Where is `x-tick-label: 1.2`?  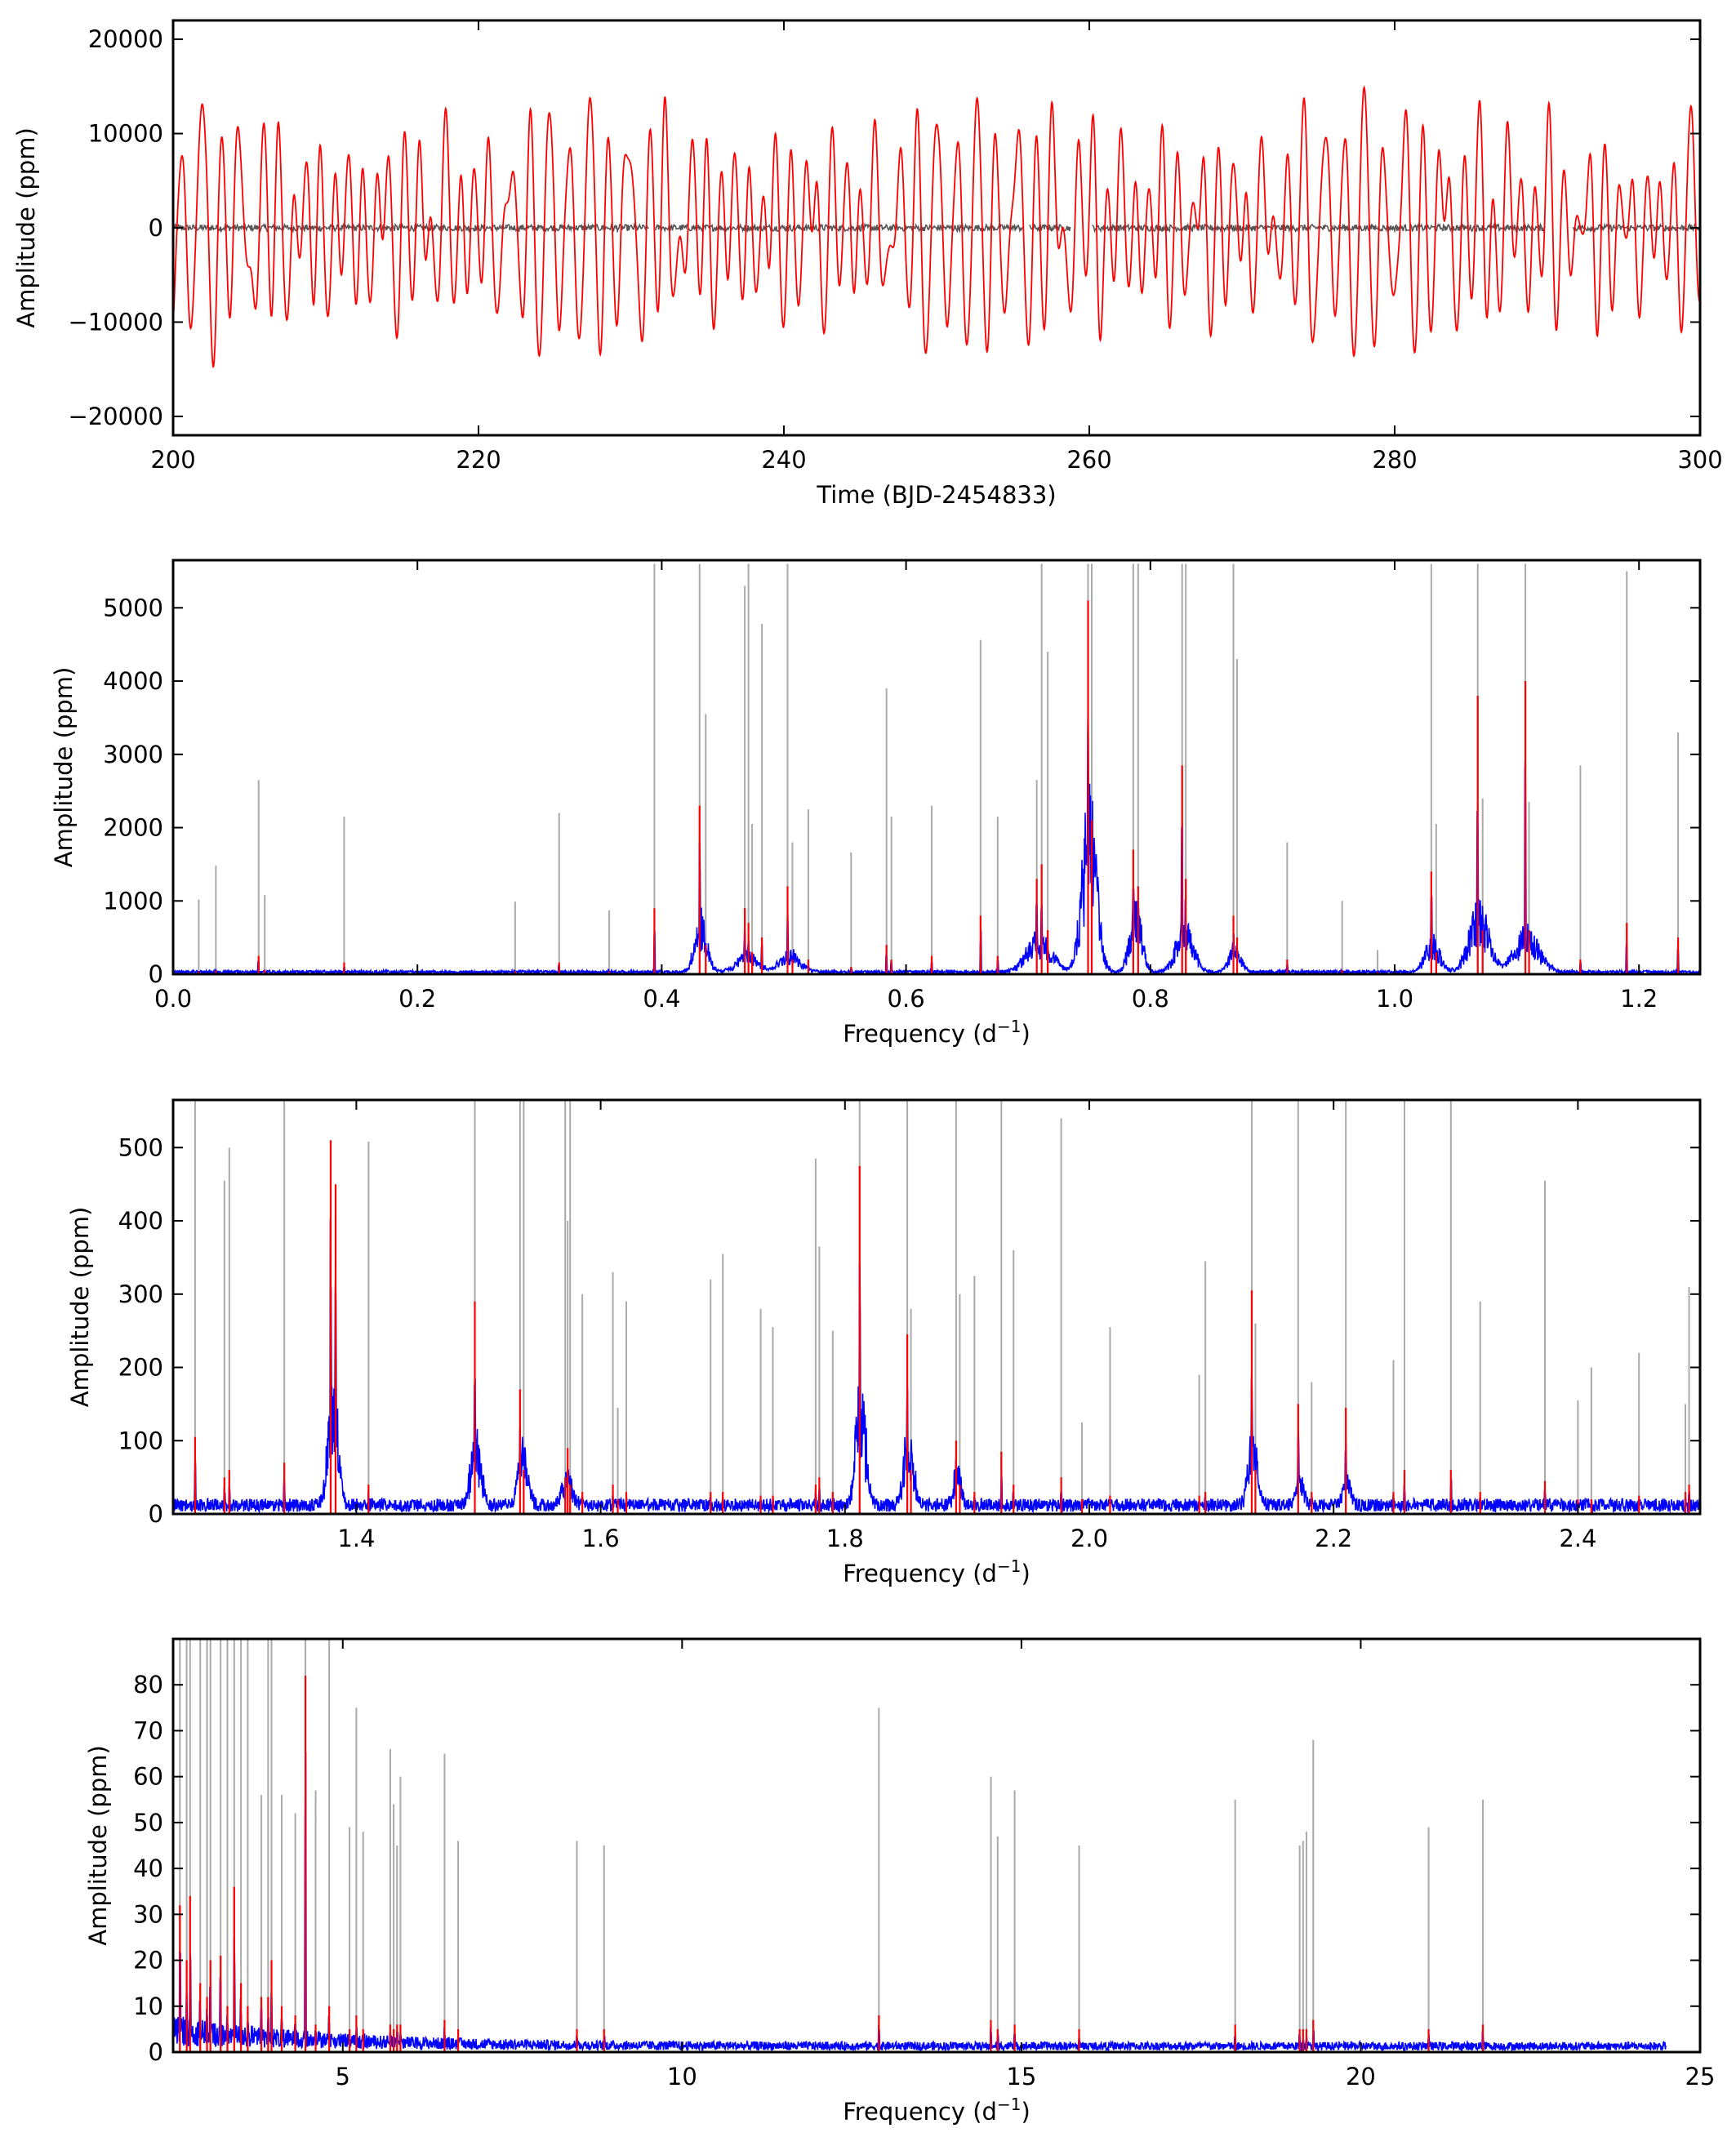
x-tick-label: 1.2 is located at coordinates (1639, 999).